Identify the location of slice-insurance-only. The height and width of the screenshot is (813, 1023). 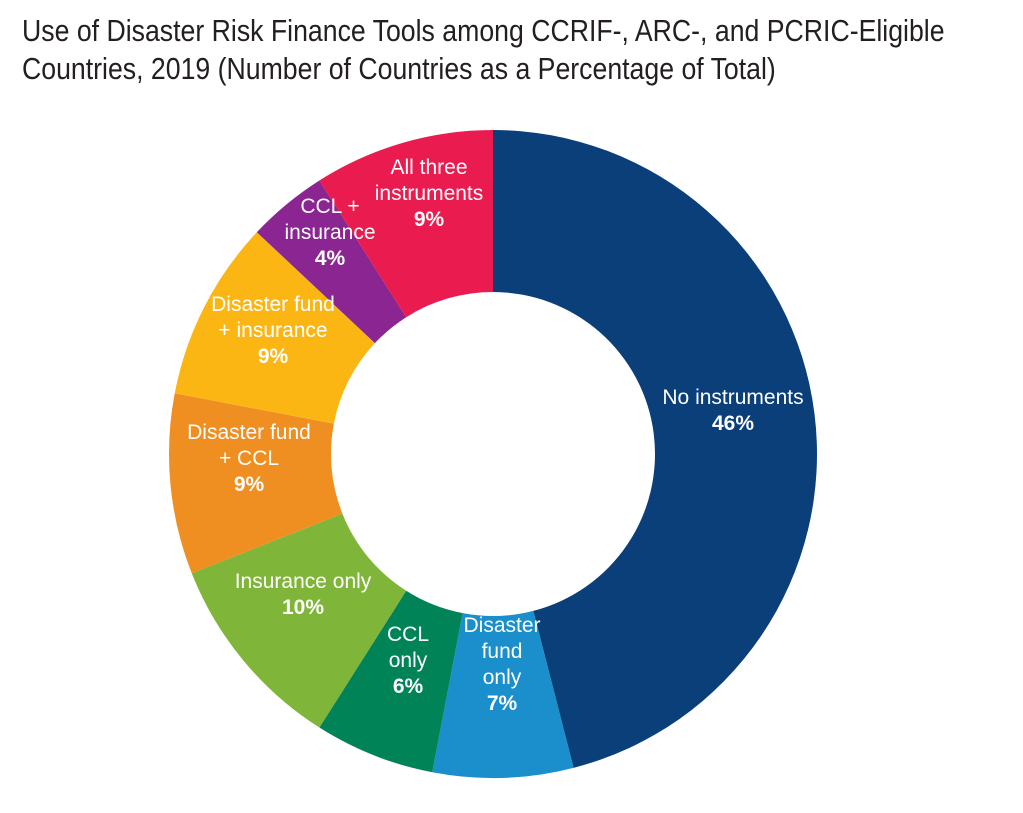
(299, 620).